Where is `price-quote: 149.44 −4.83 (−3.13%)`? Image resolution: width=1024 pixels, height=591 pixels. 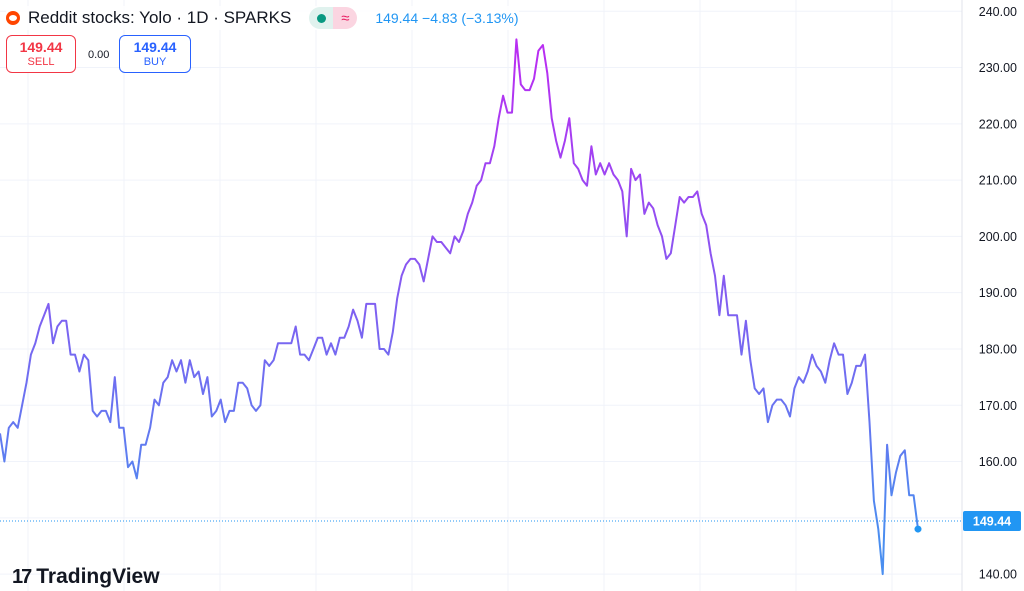 price-quote: 149.44 −4.83 (−3.13%) is located at coordinates (447, 18).